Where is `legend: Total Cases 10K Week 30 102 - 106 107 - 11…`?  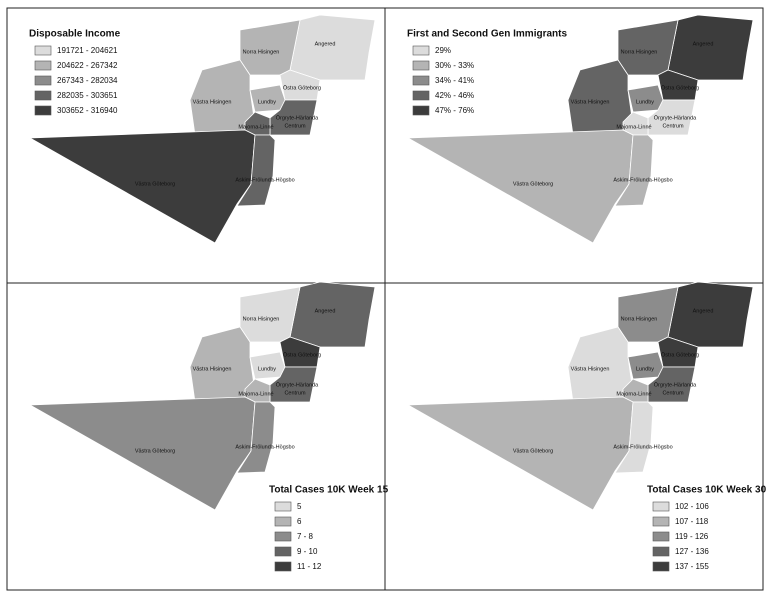
legend: Total Cases 10K Week 30 102 - 106 107 - 11… is located at coordinates (707, 528).